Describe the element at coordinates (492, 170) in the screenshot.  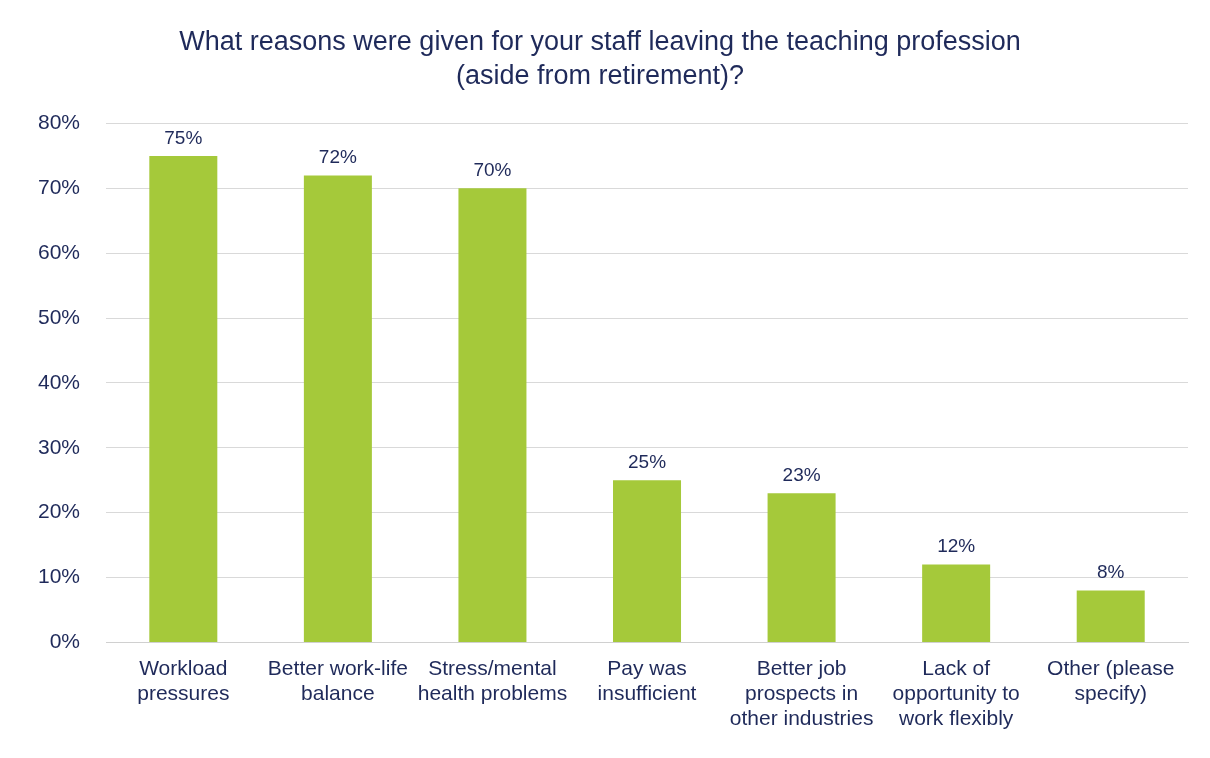
I see `data-label: 70%` at that location.